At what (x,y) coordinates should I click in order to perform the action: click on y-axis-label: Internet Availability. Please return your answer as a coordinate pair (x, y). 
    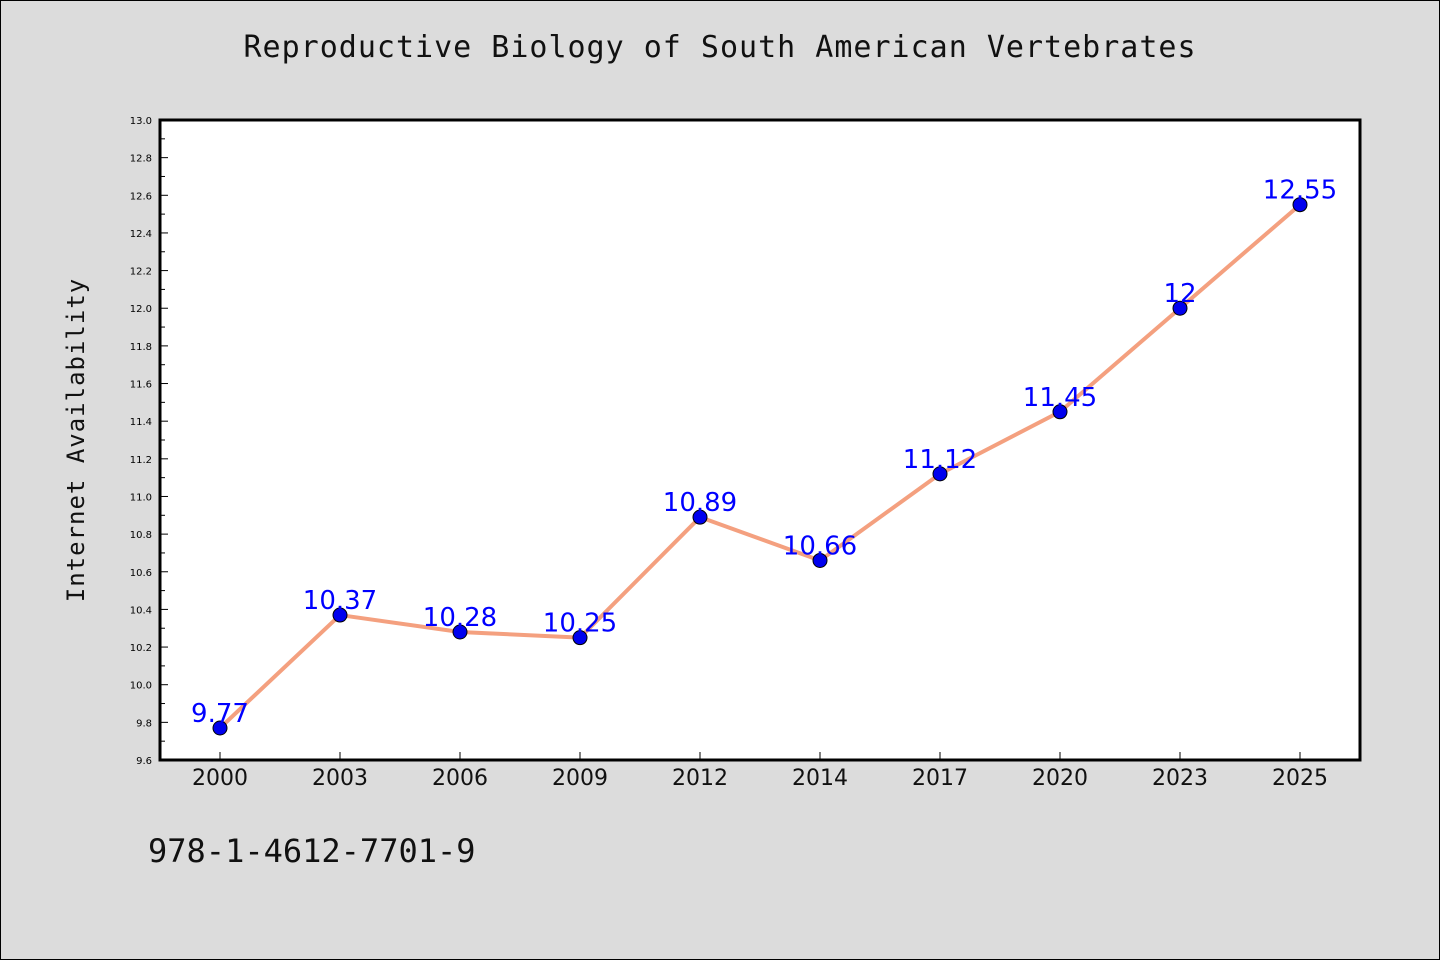
    Looking at the image, I should click on (76, 440).